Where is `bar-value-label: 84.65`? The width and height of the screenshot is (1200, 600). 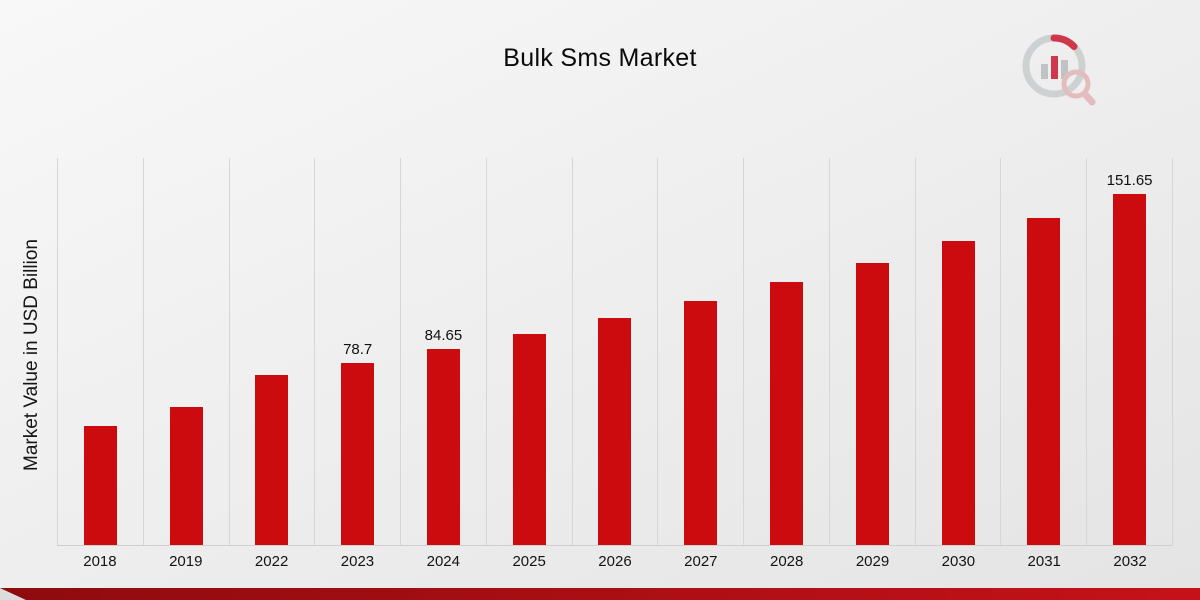 bar-value-label: 84.65 is located at coordinates (443, 335).